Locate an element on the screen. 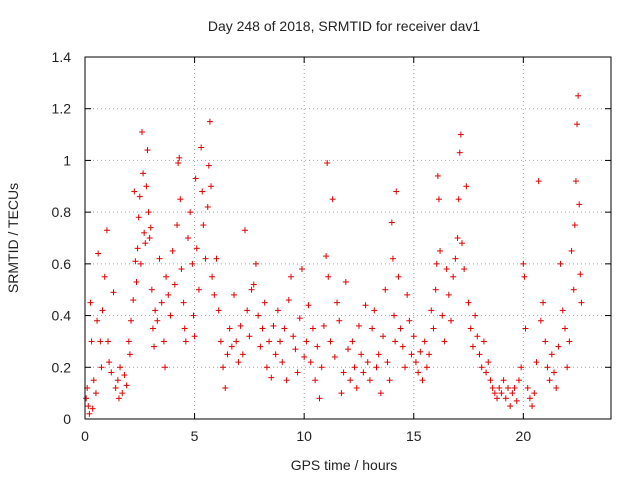 The image size is (640, 480). x-axis-label: GPS time / hours is located at coordinates (344, 465).